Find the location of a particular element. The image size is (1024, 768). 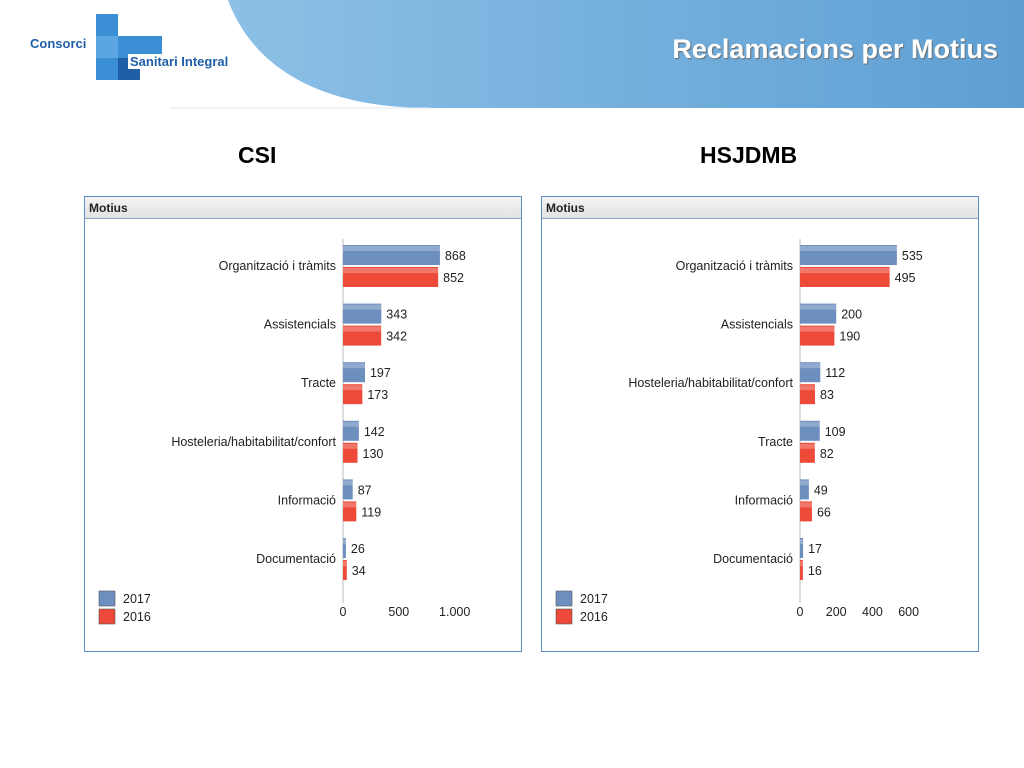

value-label-2016-documentacio: 34 is located at coordinates (359, 571).